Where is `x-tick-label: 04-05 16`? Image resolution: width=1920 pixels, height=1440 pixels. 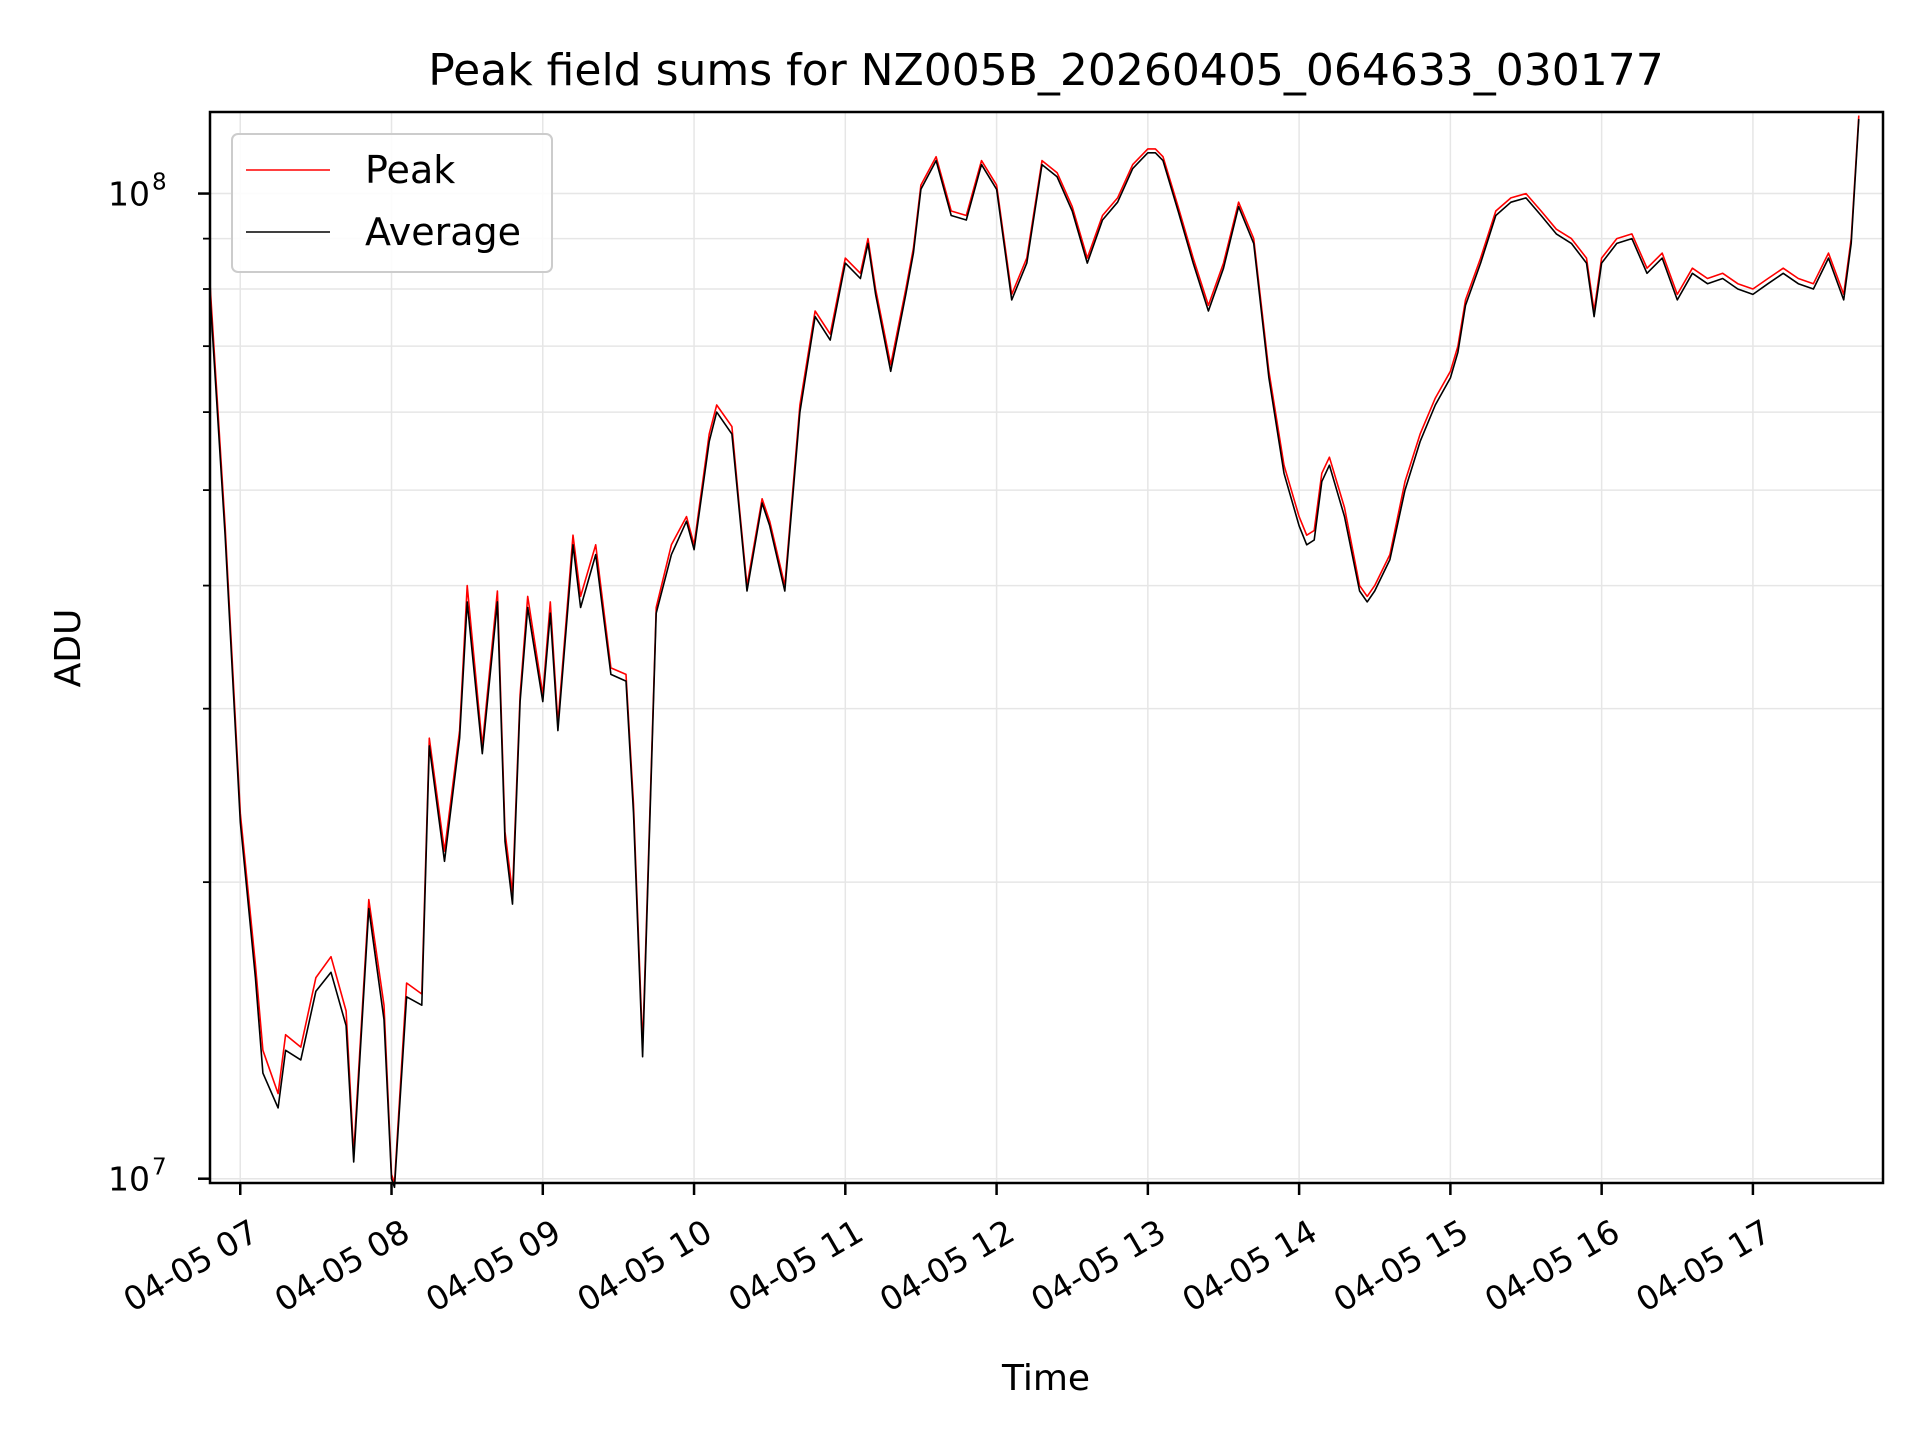
x-tick-label: 04-05 16 is located at coordinates (1552, 1266).